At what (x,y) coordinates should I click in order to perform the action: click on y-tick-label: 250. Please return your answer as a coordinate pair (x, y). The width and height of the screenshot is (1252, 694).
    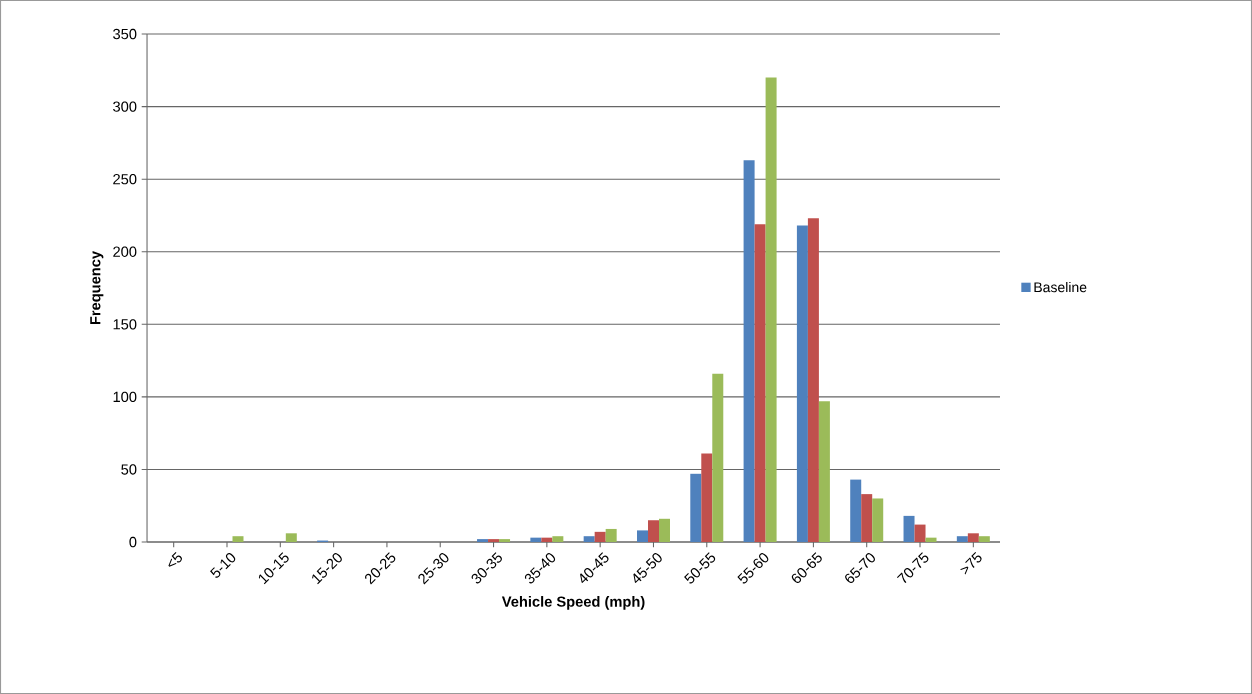
    Looking at the image, I should click on (125, 179).